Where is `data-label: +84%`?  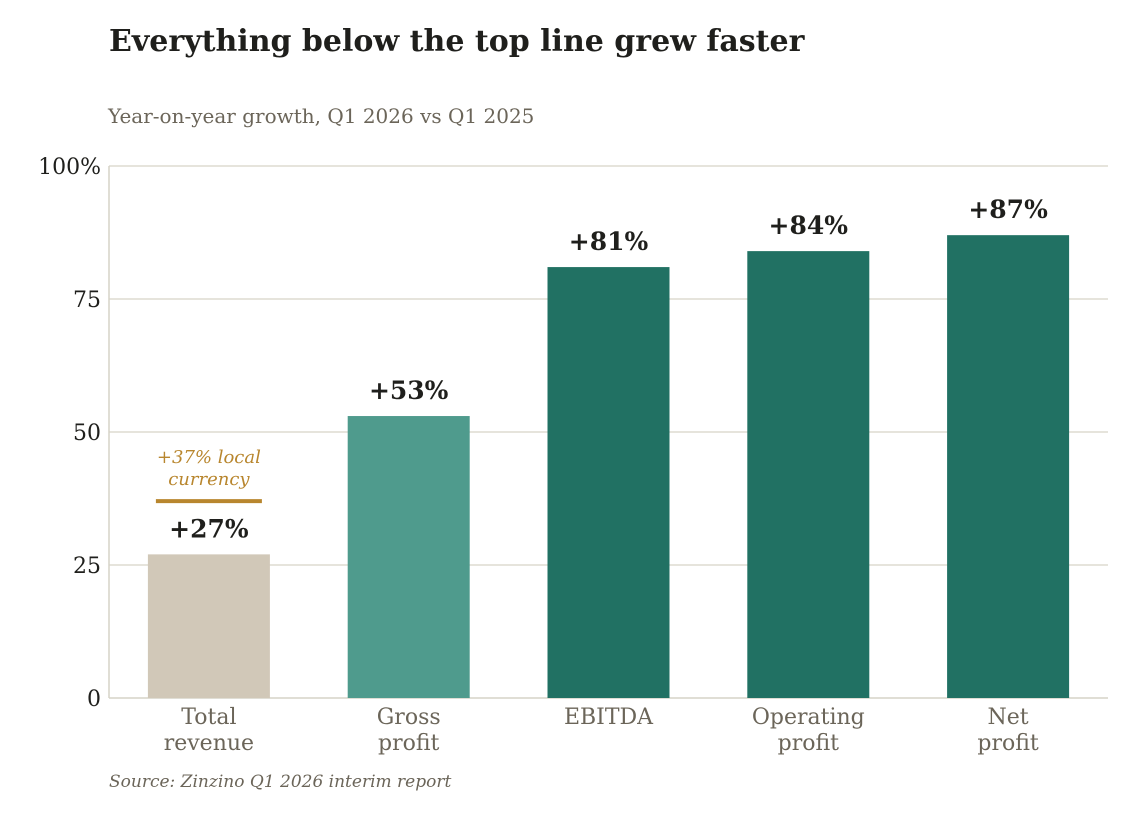
data-label: +84% is located at coordinates (809, 225).